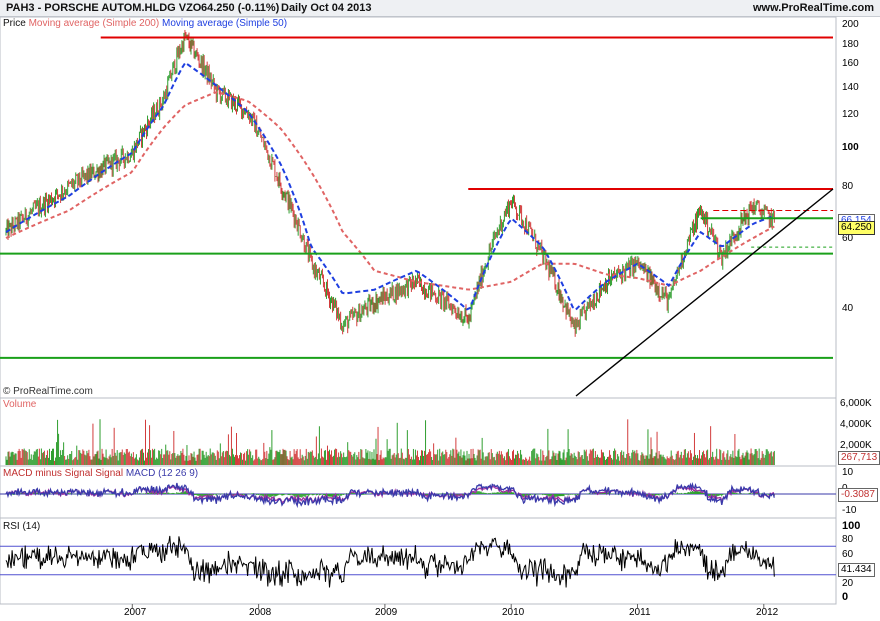 This screenshot has height=621, width=880. Describe the element at coordinates (856, 403) in the screenshot. I see `volume-tick: 6,000K` at that location.